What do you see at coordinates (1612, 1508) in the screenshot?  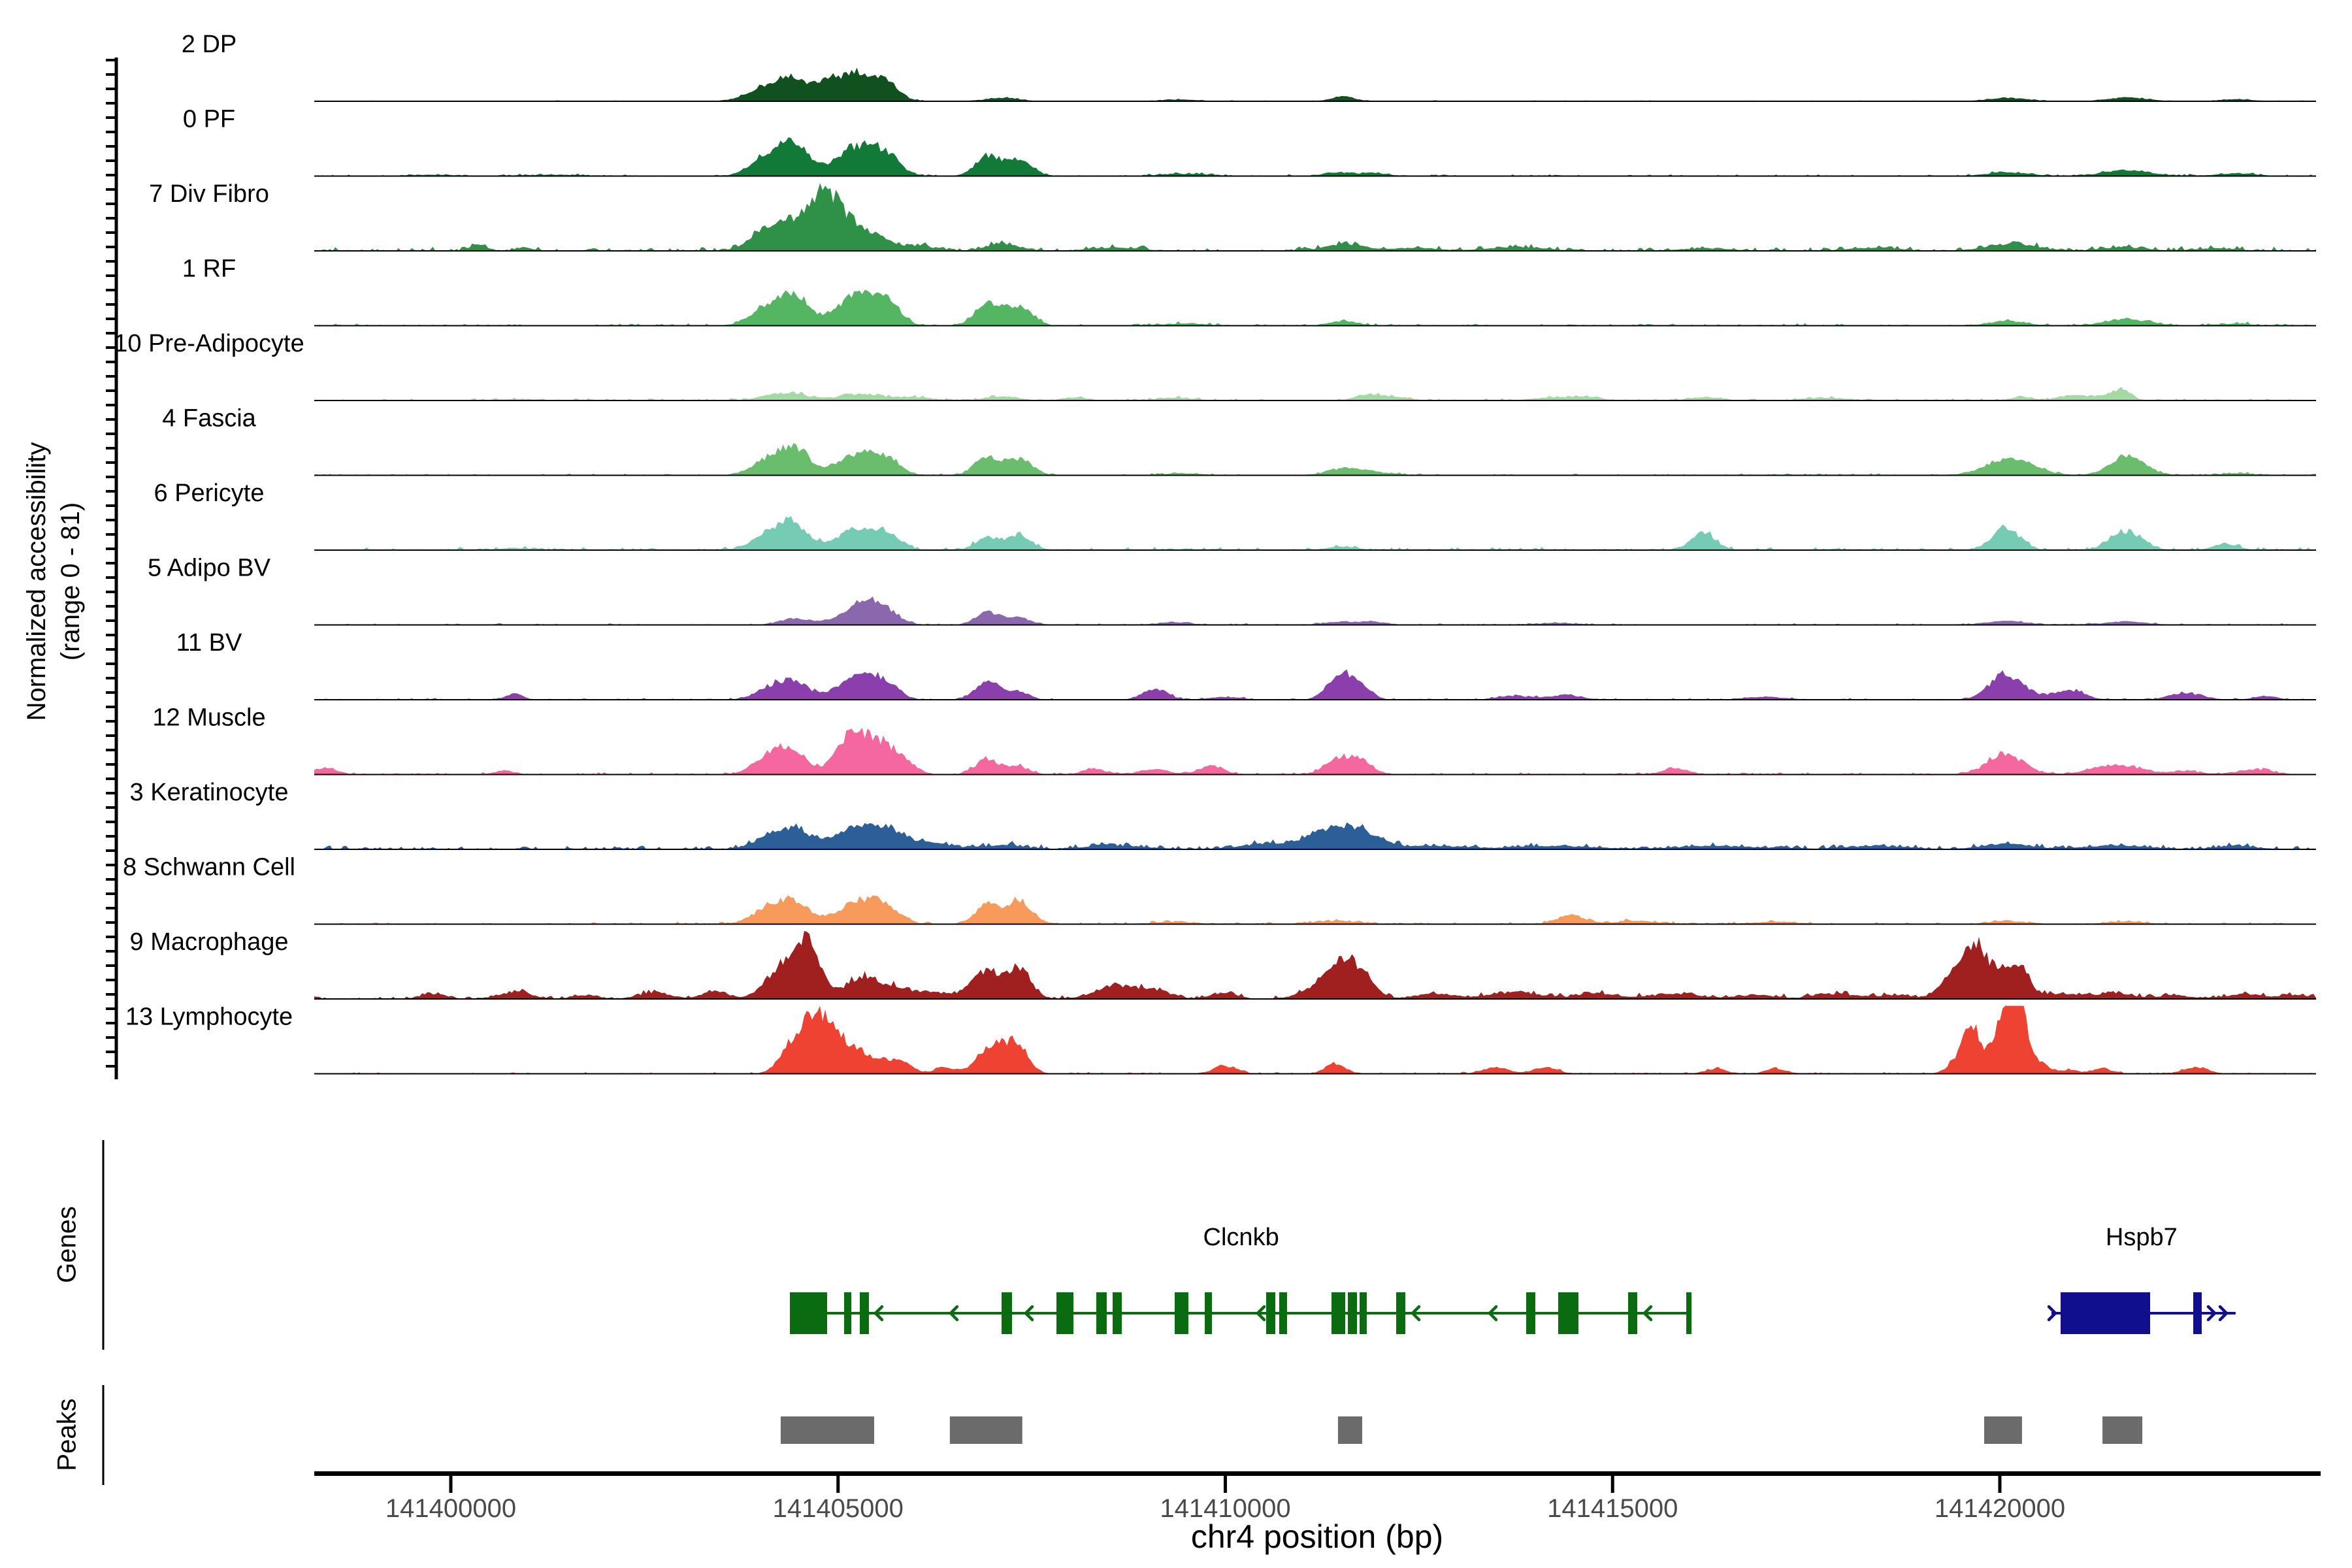 I see `x-axis-tick-label: 141415000` at bounding box center [1612, 1508].